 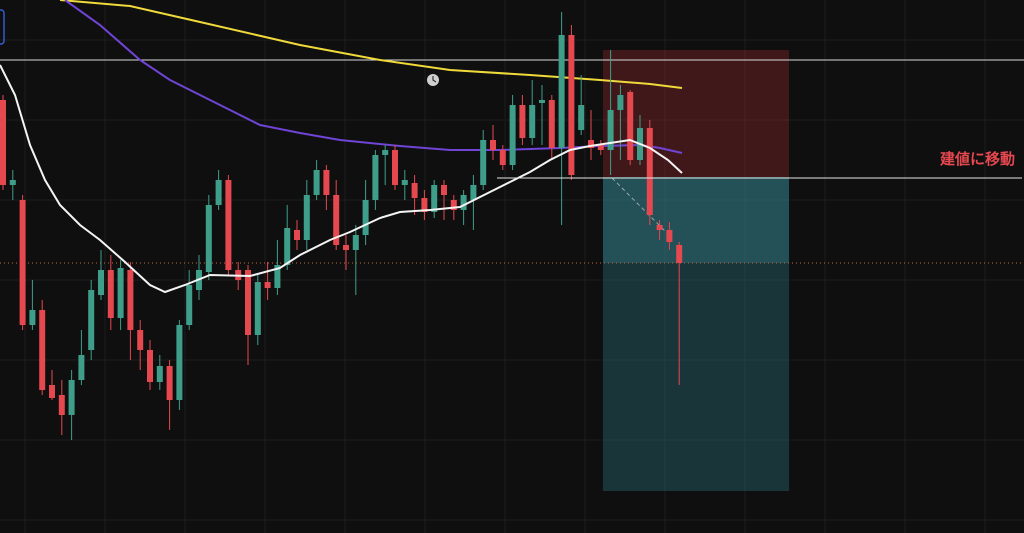 I want to click on toolbar-button, so click(x=2, y=27).